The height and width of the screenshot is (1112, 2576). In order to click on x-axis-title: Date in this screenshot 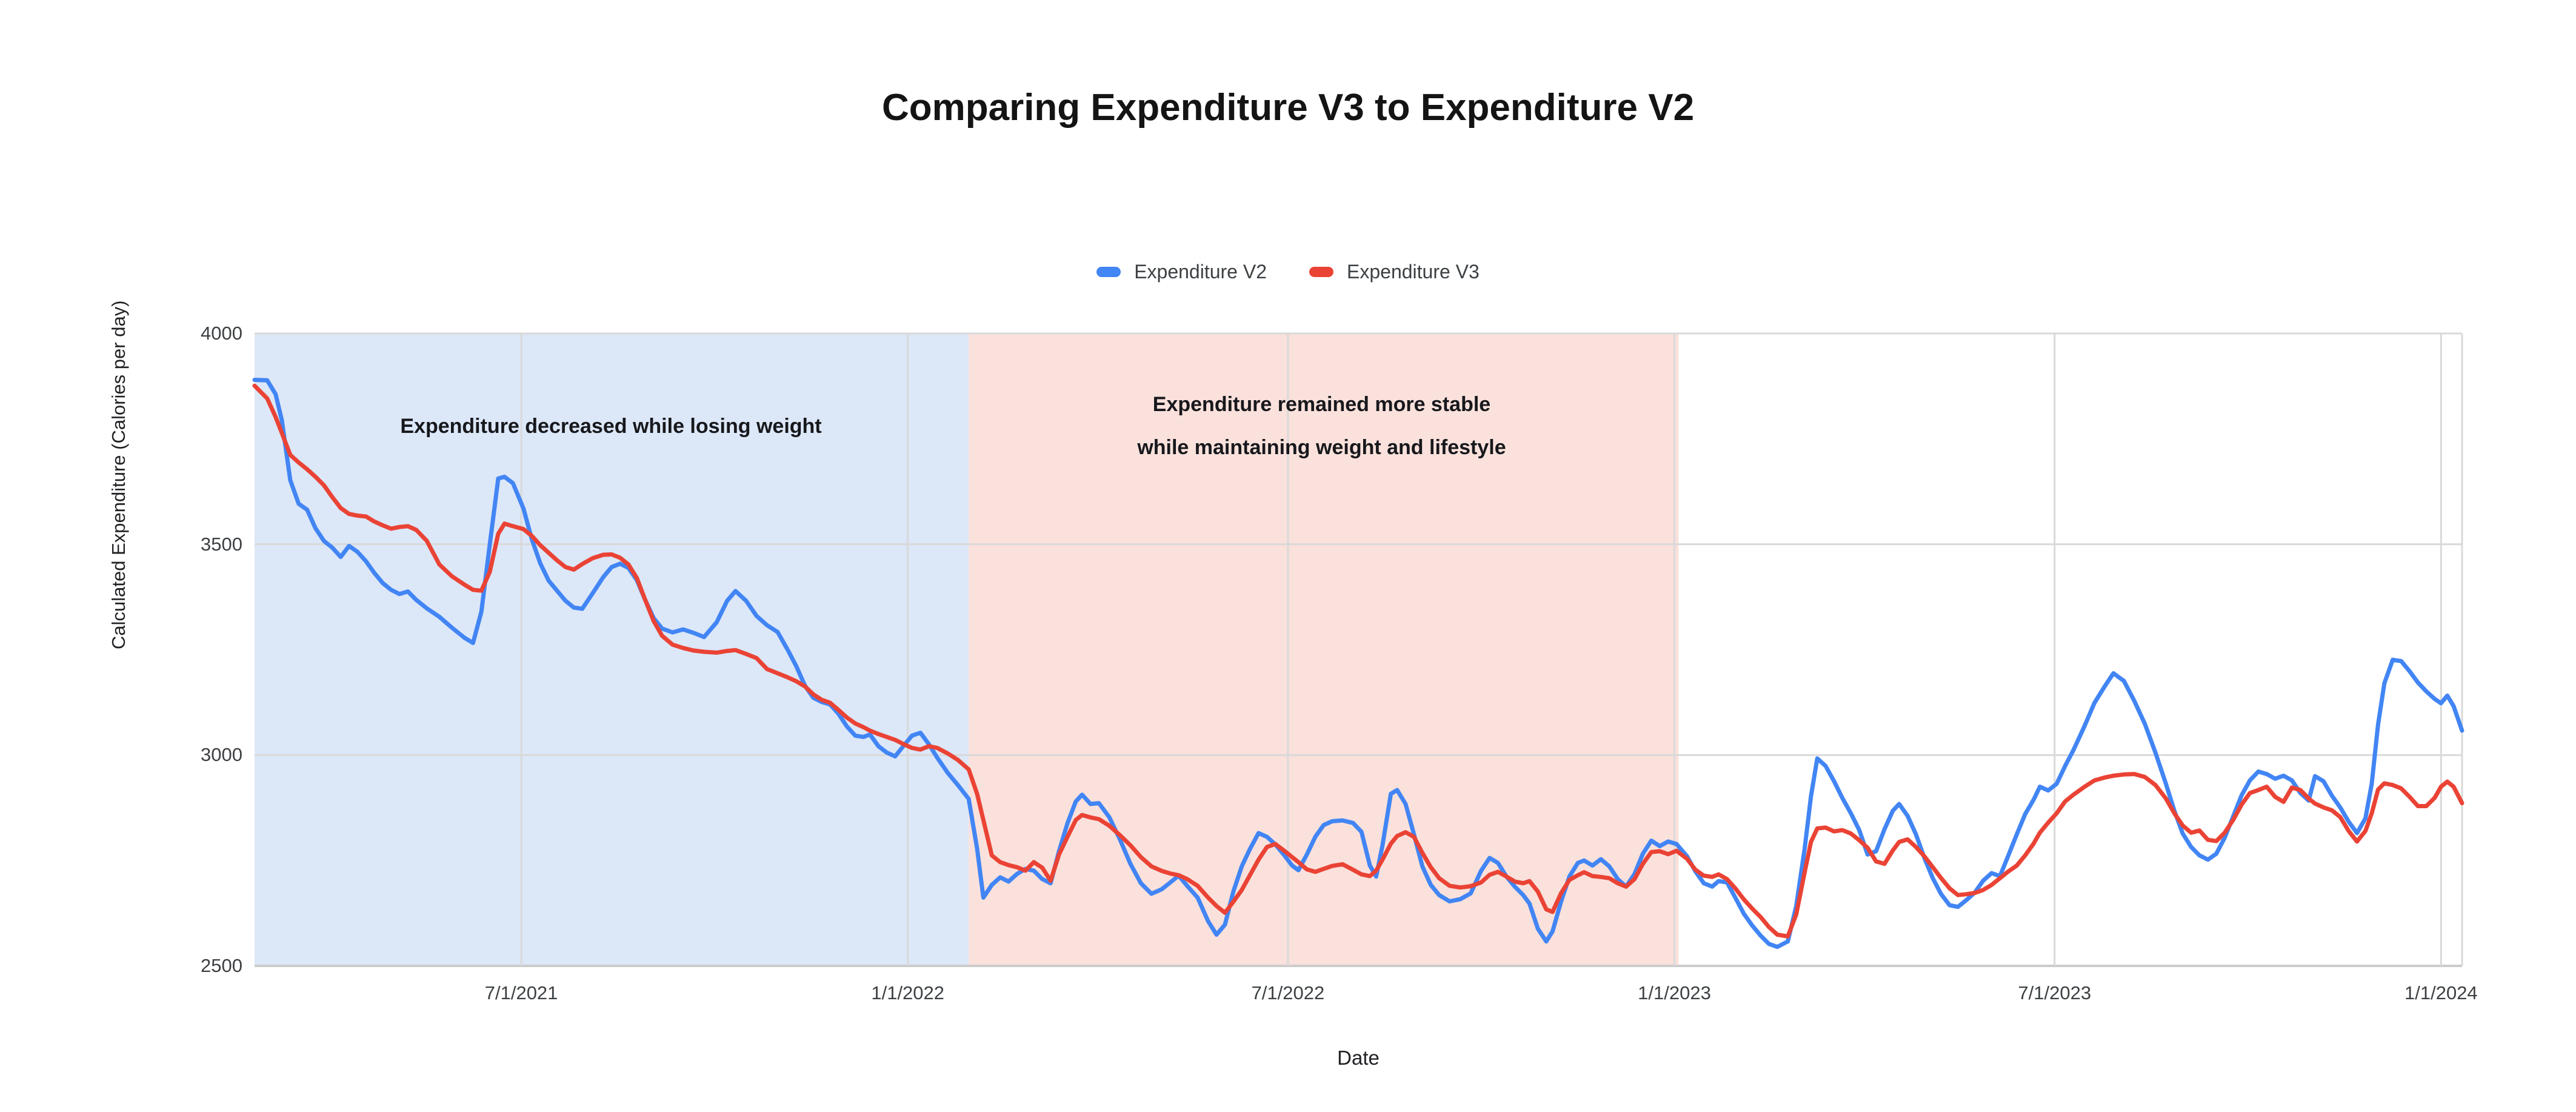, I will do `click(1359, 1058)`.